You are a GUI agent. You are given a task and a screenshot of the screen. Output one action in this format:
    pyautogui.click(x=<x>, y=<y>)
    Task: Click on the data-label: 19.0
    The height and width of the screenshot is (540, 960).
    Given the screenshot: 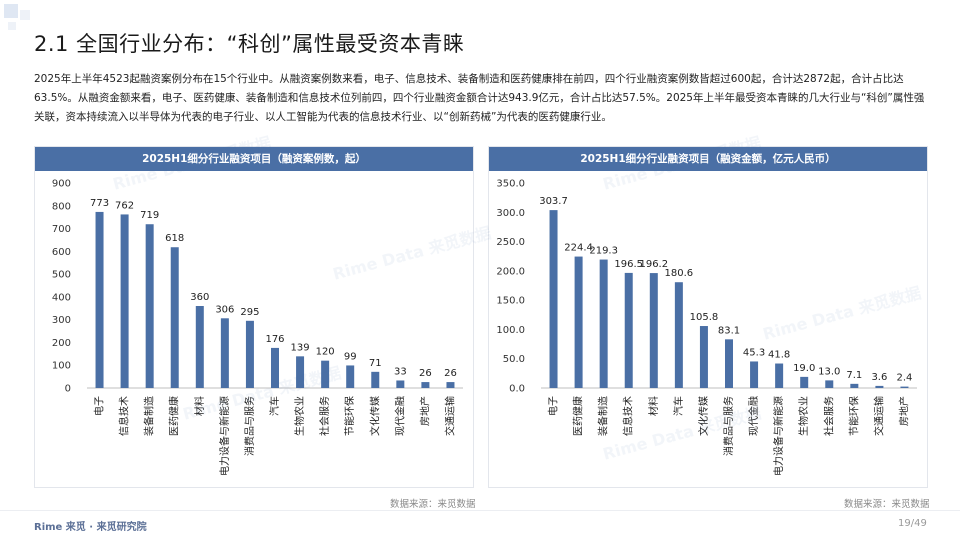 What is the action you would take?
    pyautogui.click(x=804, y=368)
    